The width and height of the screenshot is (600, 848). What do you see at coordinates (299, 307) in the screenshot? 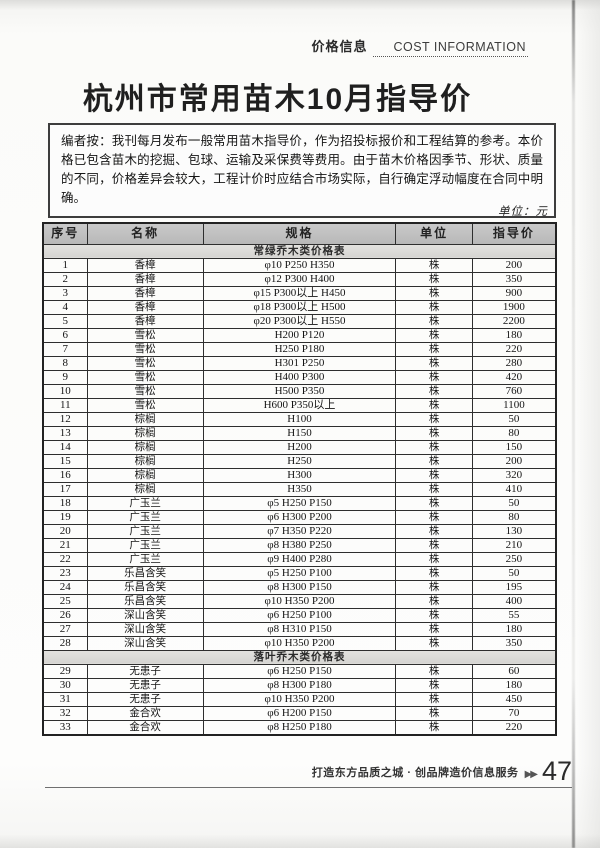
I see `table-row: 4 香樟 φ18 P300以上 H500 株 1900` at bounding box center [299, 307].